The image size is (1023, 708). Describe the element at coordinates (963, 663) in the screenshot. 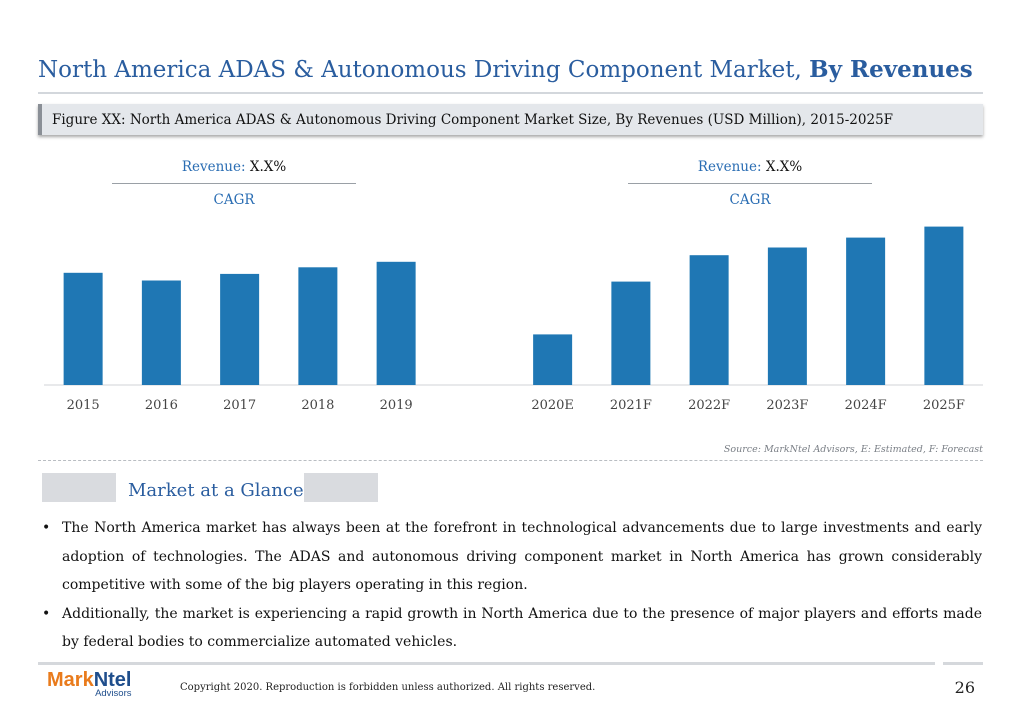

I see `footer-divider-short` at that location.